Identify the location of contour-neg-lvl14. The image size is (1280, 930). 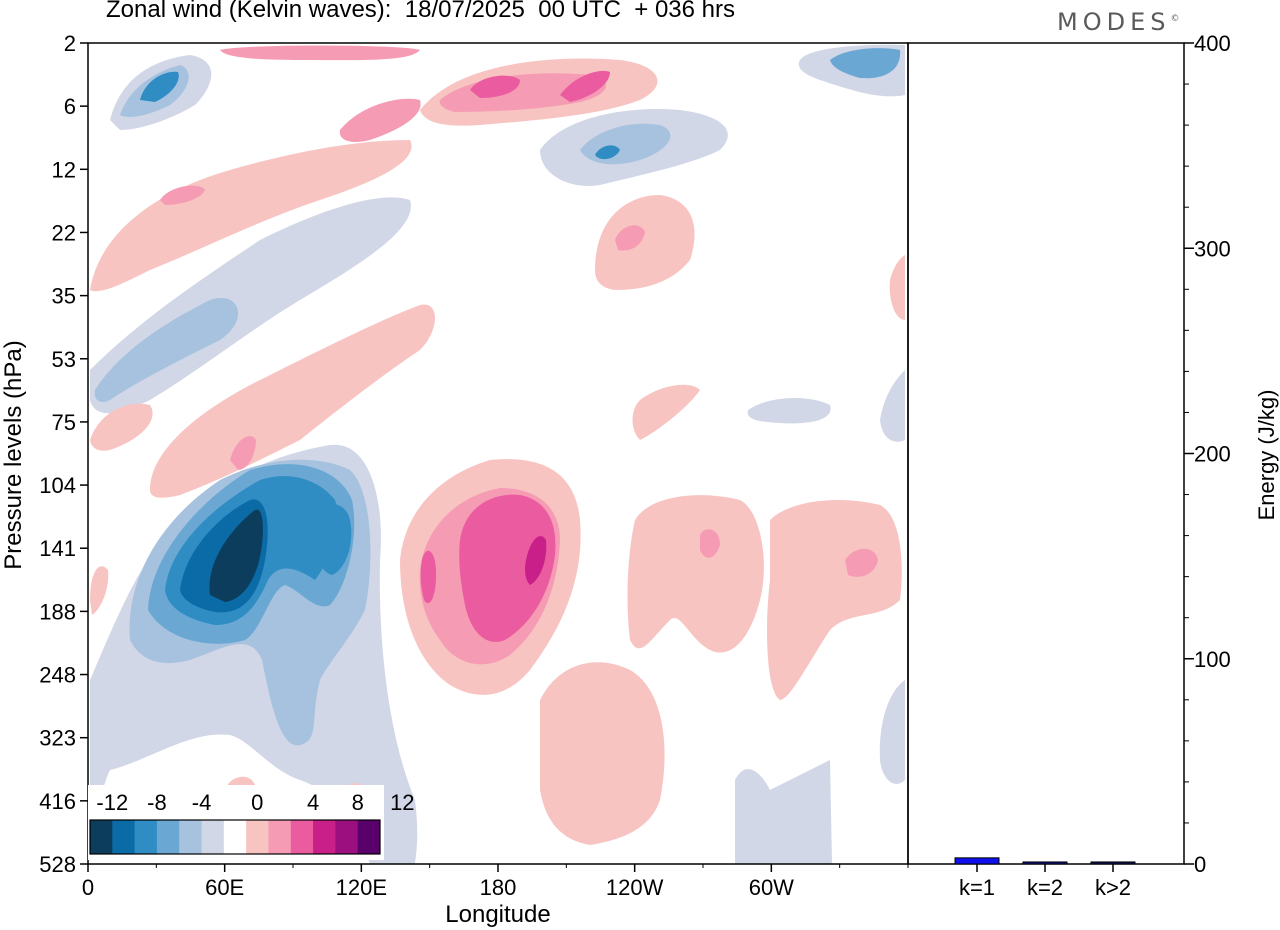
(236, 555).